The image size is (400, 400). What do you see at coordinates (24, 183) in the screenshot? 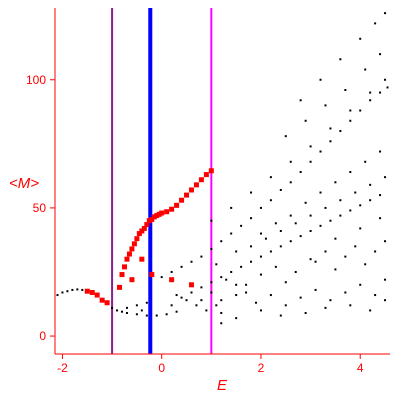
I see `y-axis-title: <M>` at bounding box center [24, 183].